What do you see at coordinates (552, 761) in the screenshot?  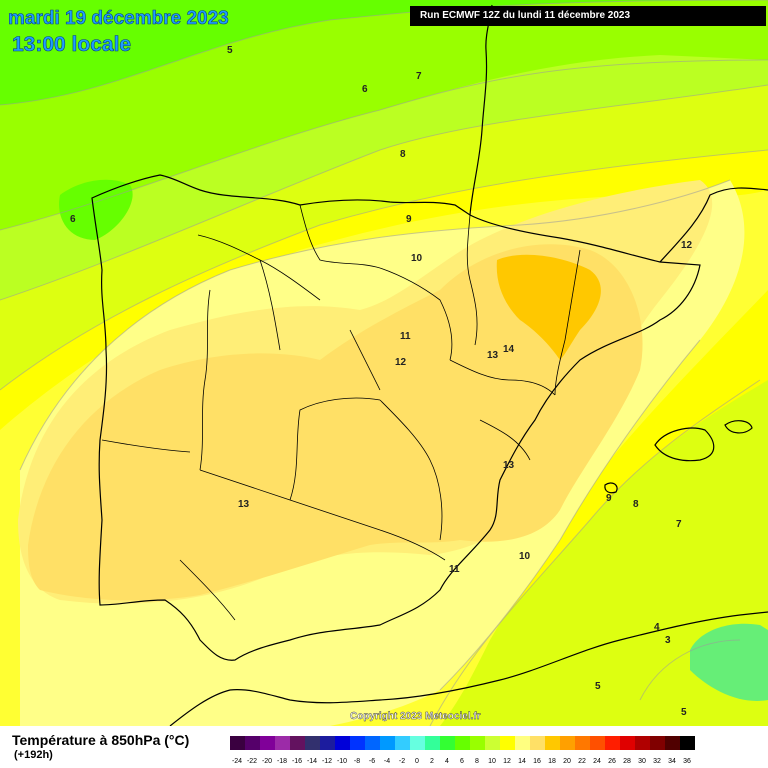 I see `legend-tick-label: 18` at bounding box center [552, 761].